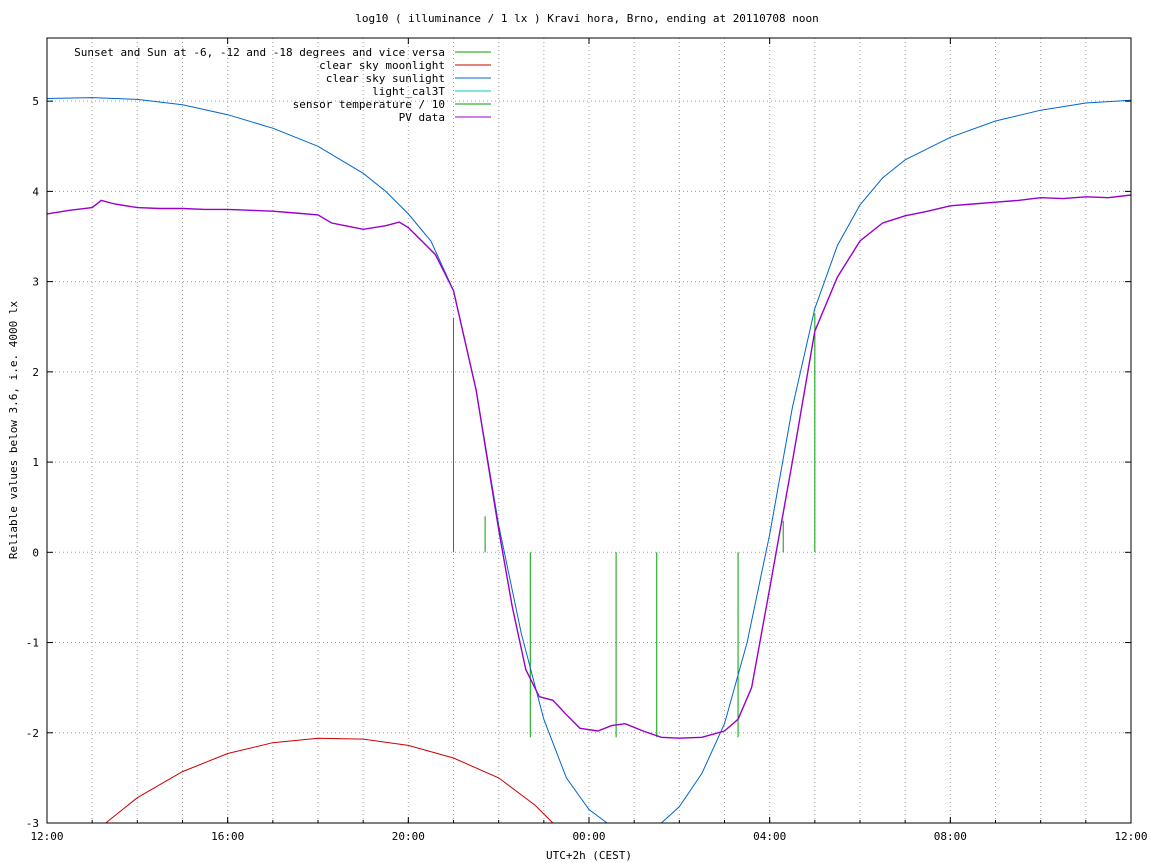 This screenshot has height=863, width=1151. Describe the element at coordinates (385, 78) in the screenshot. I see `legend-label: clear sky sunlight` at that location.